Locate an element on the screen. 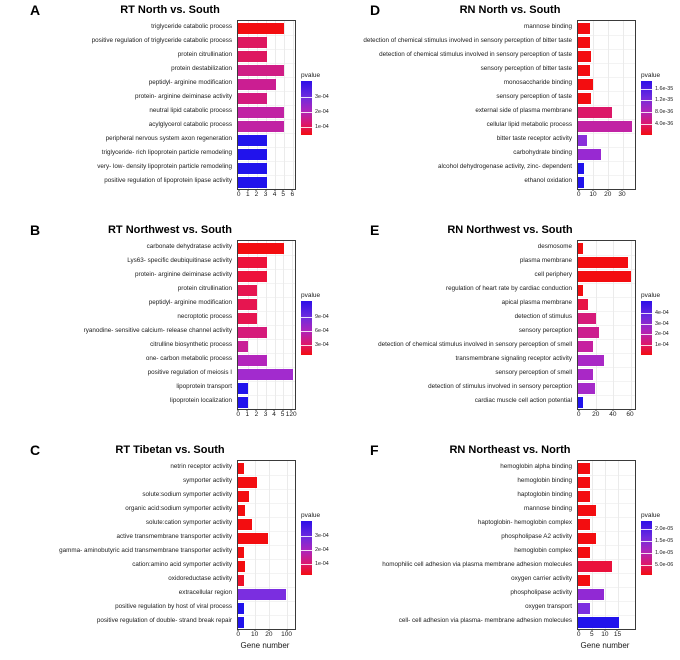 The width and height of the screenshot is (680, 660). category-label: peptidyl- arginine modification is located at coordinates (190, 82).